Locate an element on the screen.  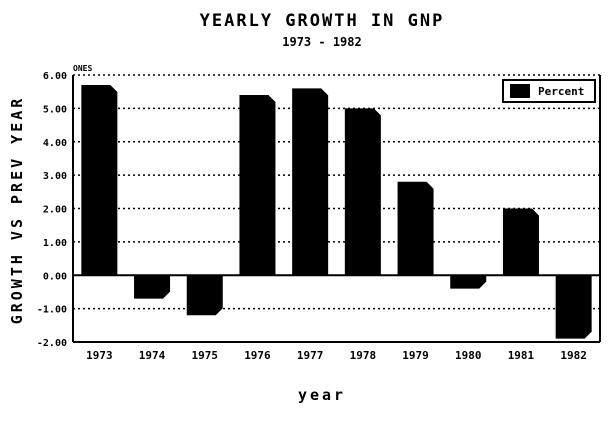
bar-1979 is located at coordinates (415, 228).